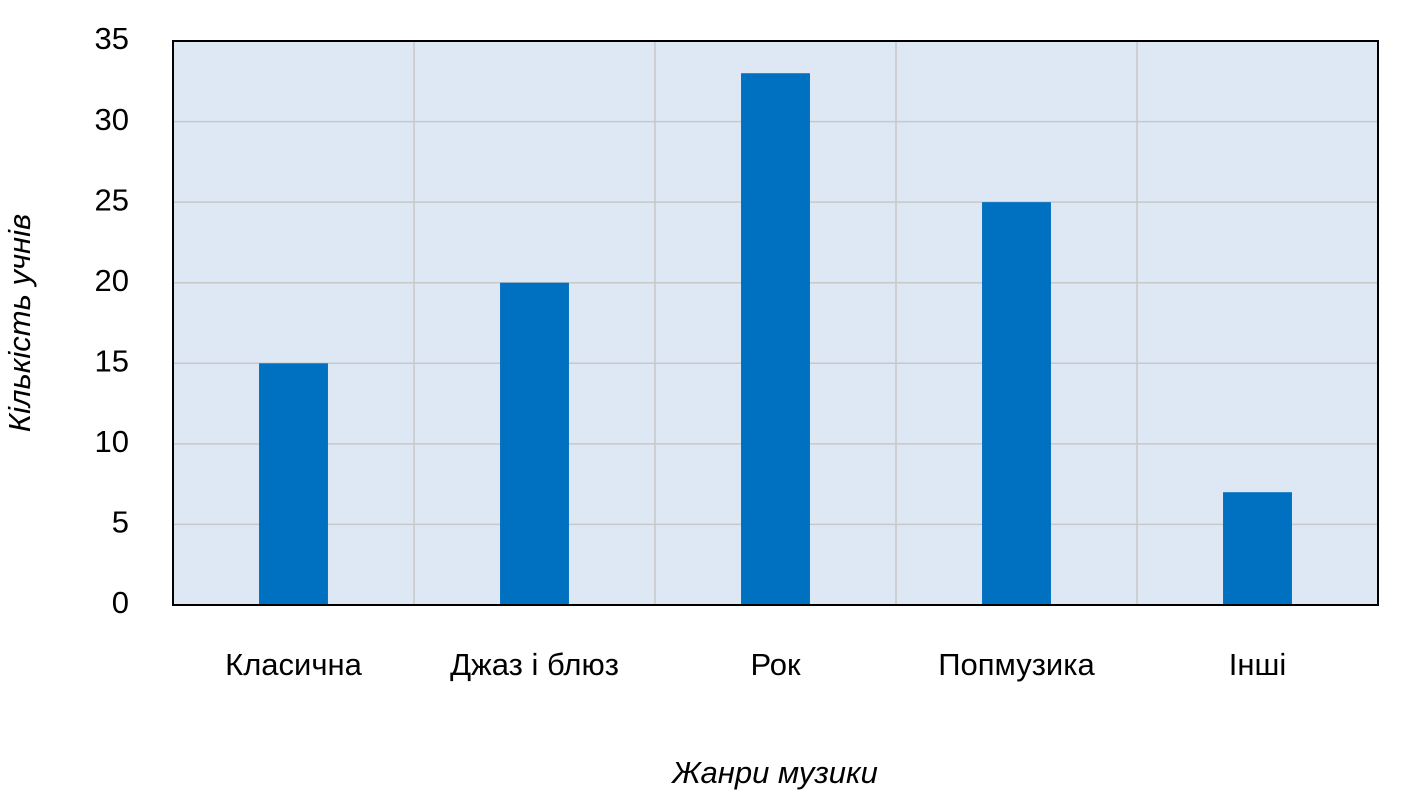 The width and height of the screenshot is (1428, 808). I want to click on x-tick-label: Класична, so click(293, 664).